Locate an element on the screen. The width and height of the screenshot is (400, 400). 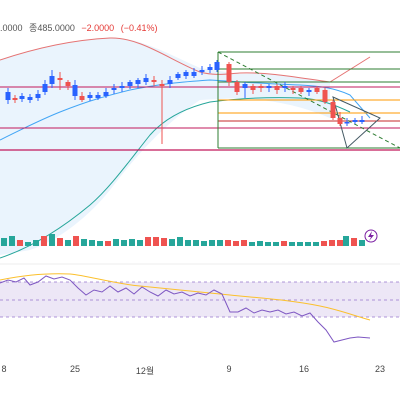
volume-bars is located at coordinates (183, 240).